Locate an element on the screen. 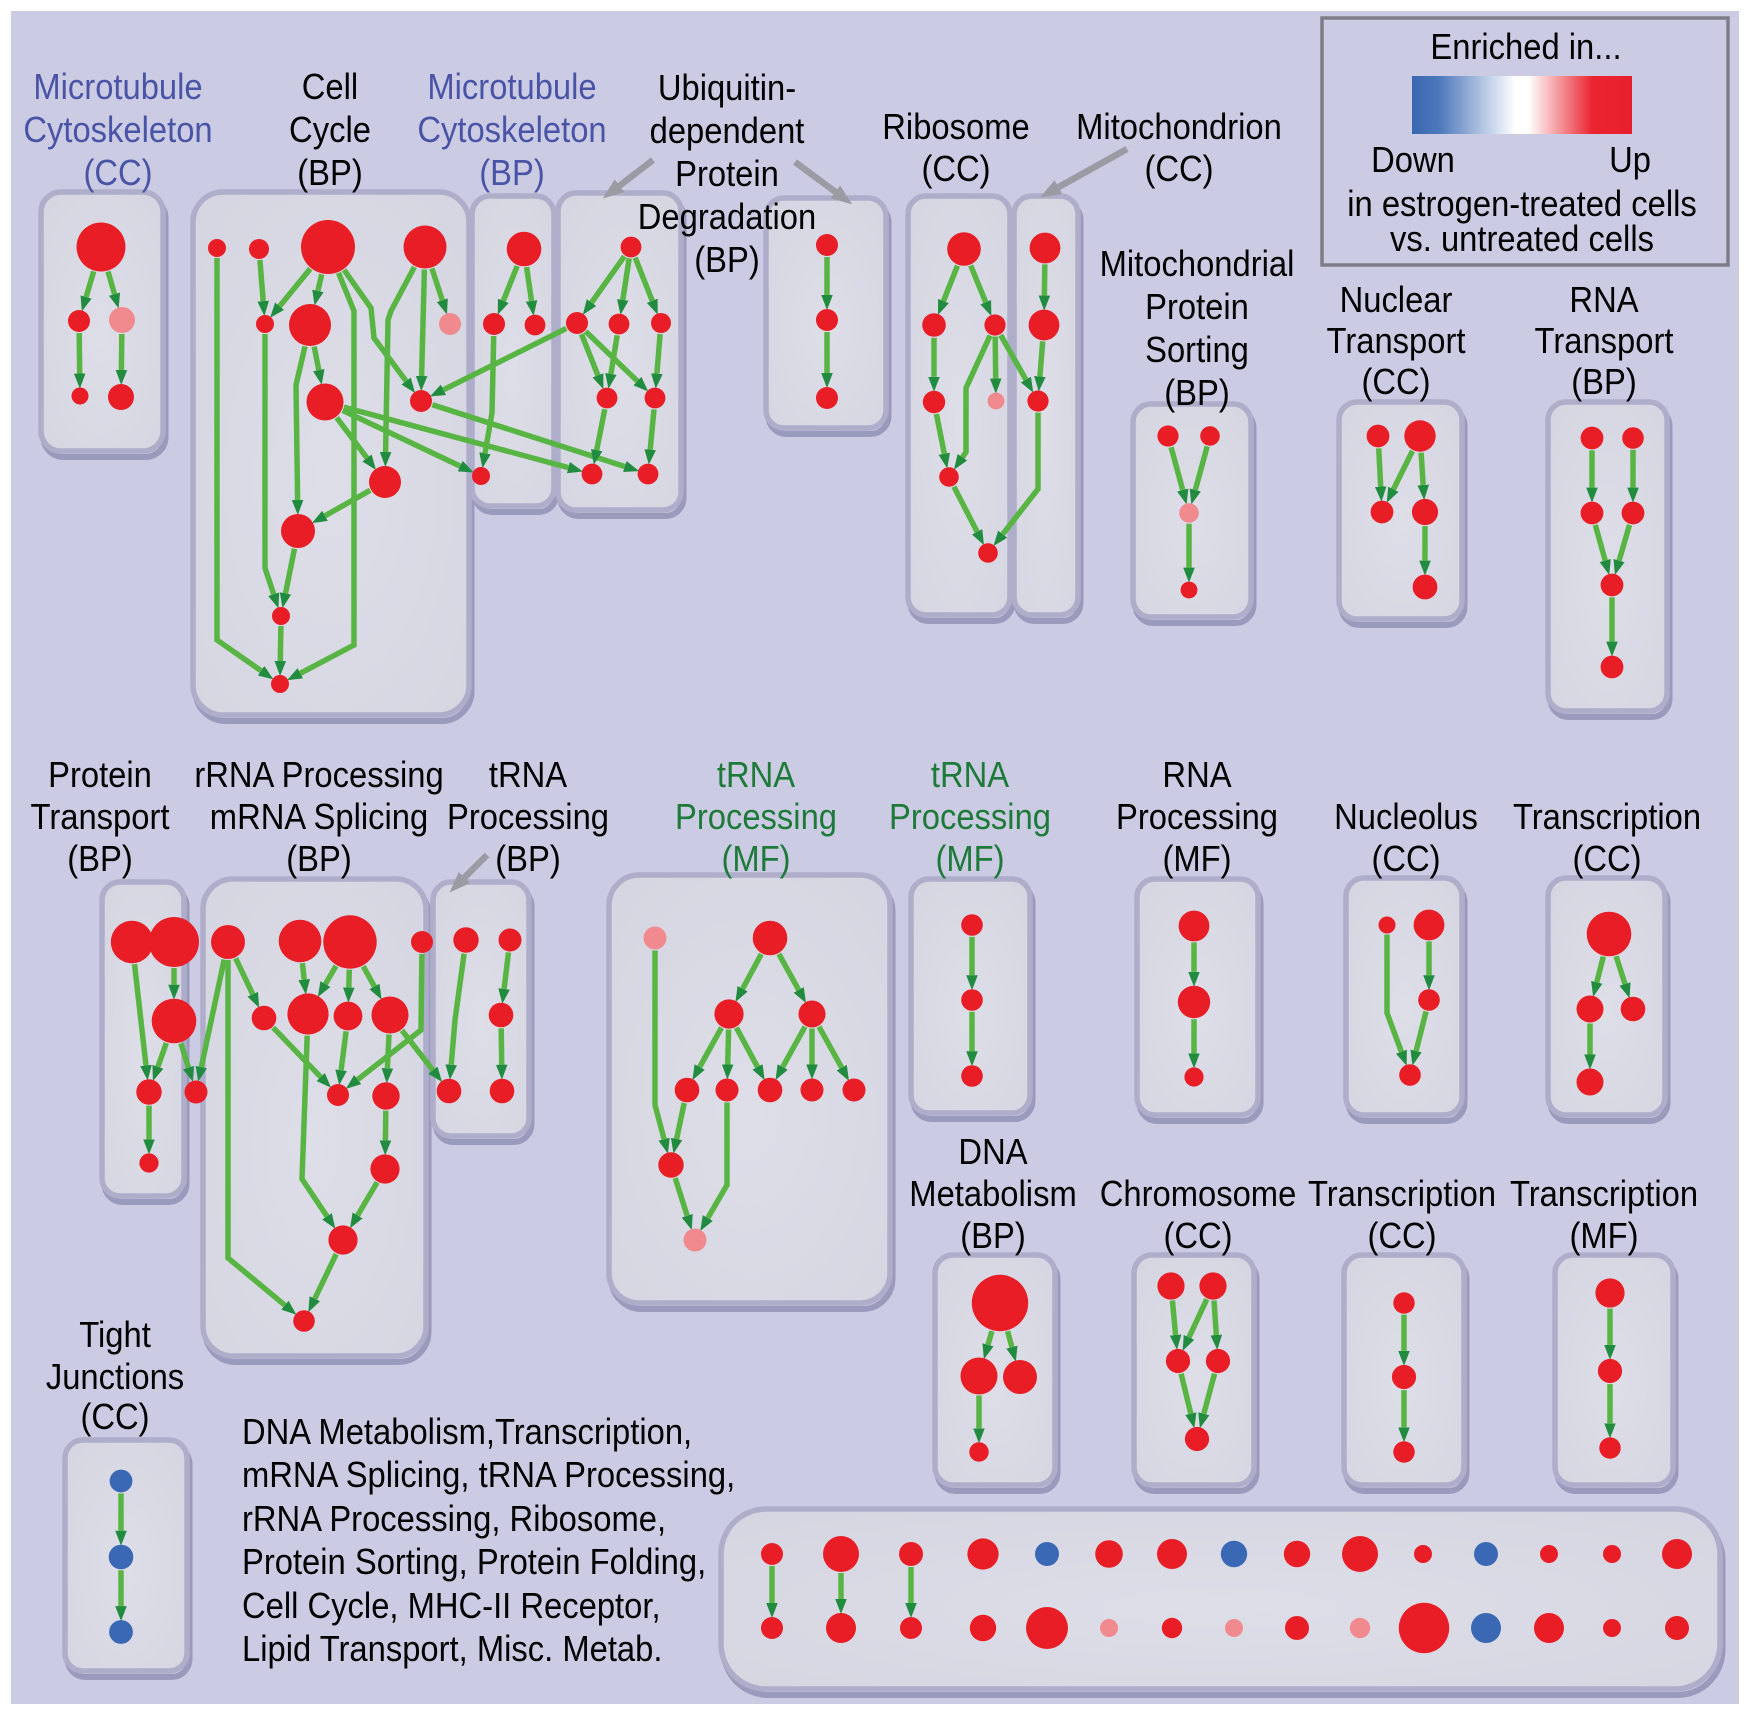 This screenshot has height=1715, width=1750. svg-text: DNA is located at coordinates (992, 1153).